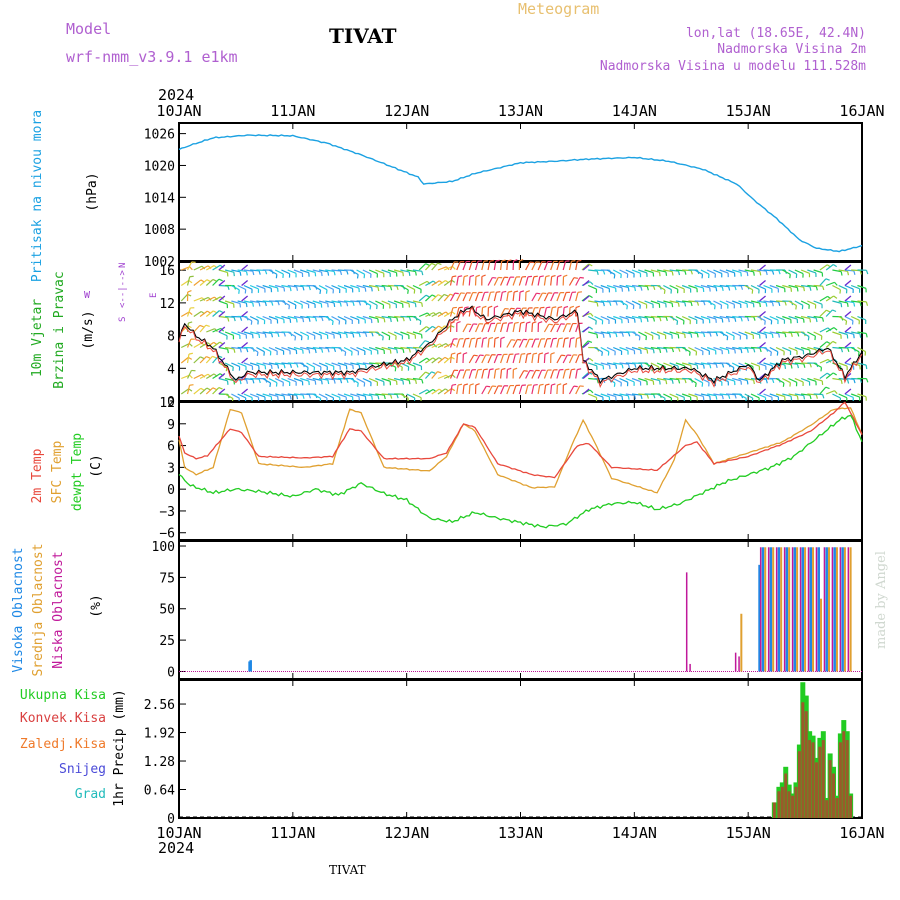 This screenshot has height=900, width=900. Describe the element at coordinates (520, 833) in the screenshot. I see `bottom-time-axis: 10JAN 11JAN 12JAN 13JAN 14JAN 15JAN 16JAN` at that location.